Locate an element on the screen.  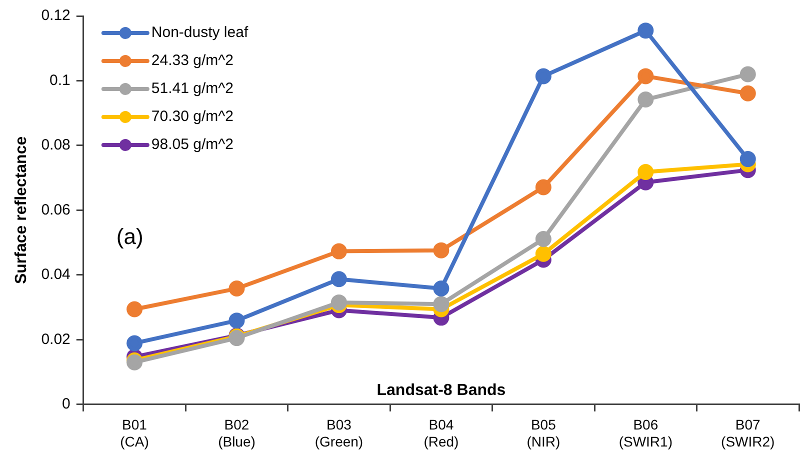
y-tick-label: 0 is located at coordinates (66, 404).